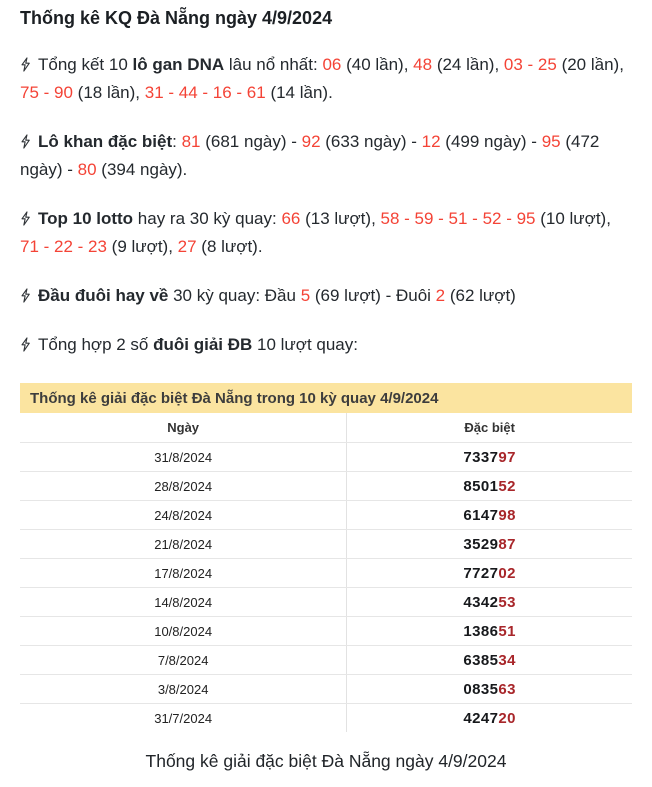  What do you see at coordinates (229, 246) in the screenshot?
I see `stat-text-normal: (8 lượt).` at bounding box center [229, 246].